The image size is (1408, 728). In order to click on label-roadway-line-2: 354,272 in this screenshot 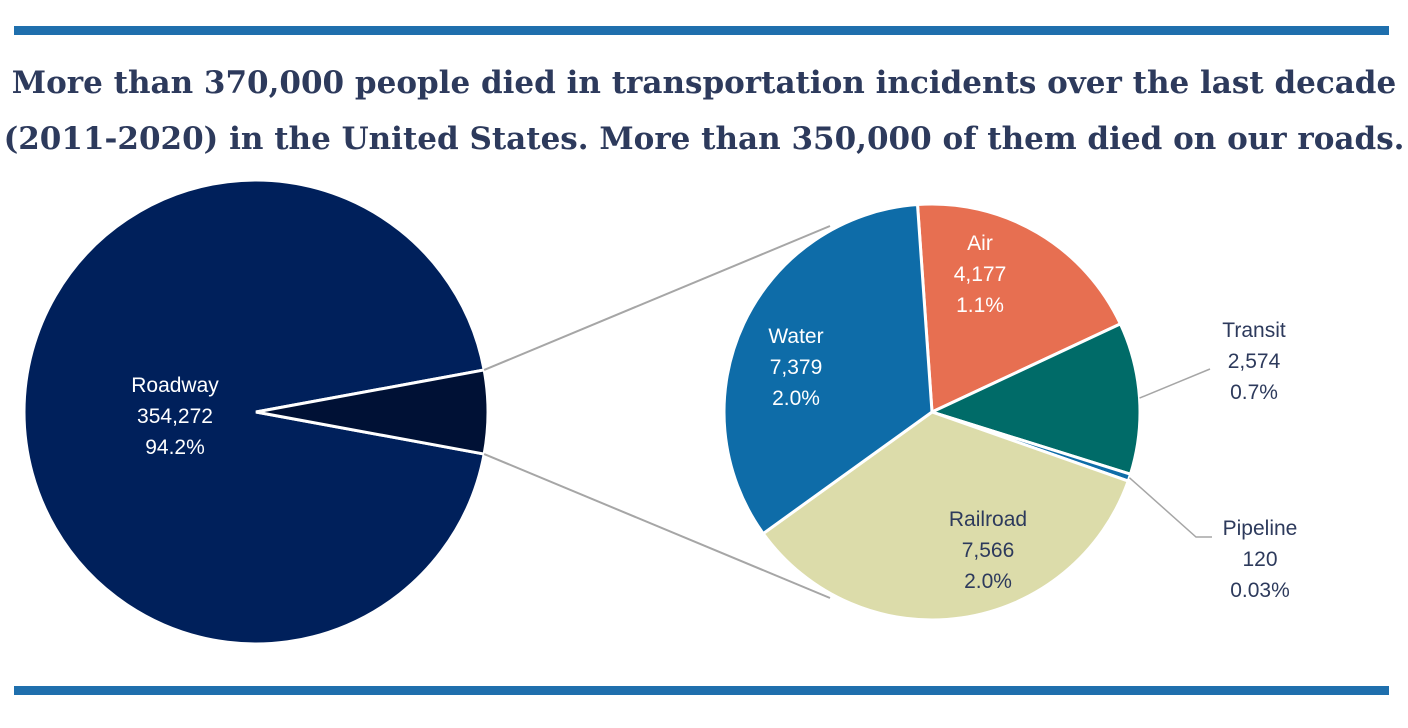, I will do `click(175, 416)`.